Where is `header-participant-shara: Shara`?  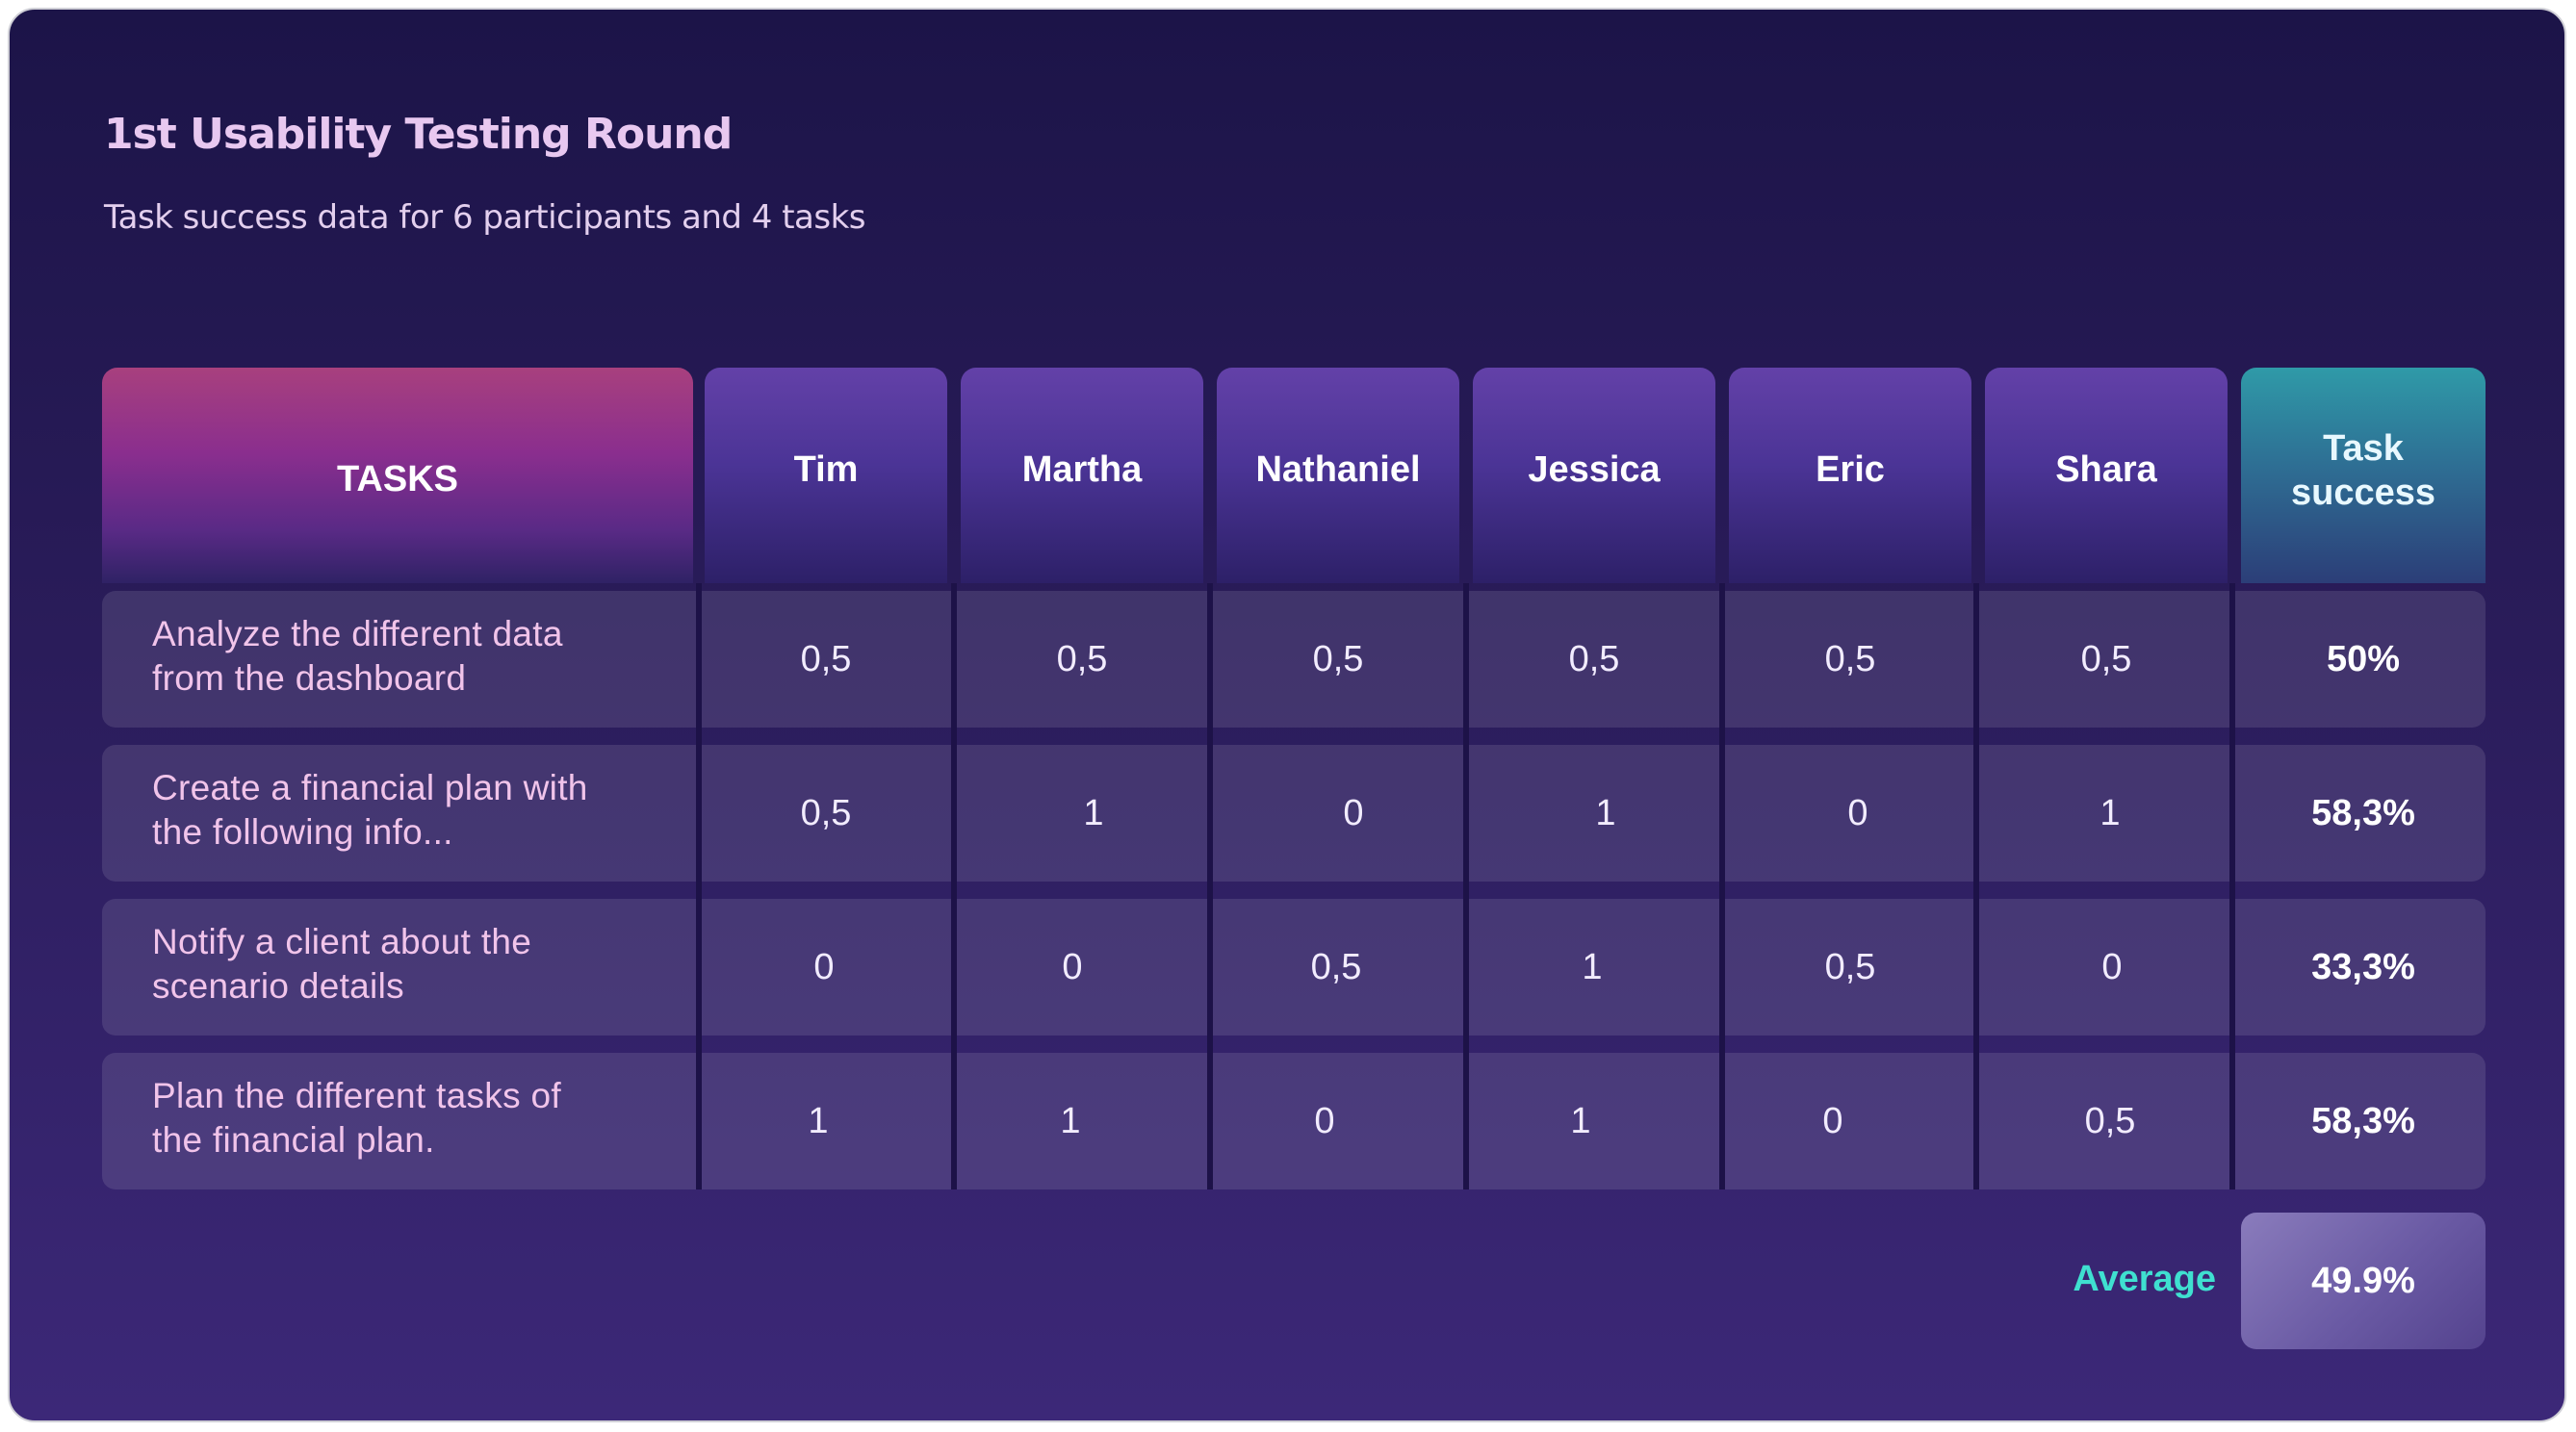
header-participant-shara: Shara is located at coordinates (2106, 475).